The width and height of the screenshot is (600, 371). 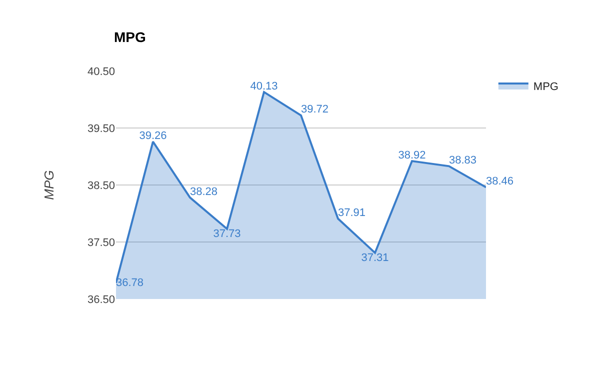 What do you see at coordinates (130, 37) in the screenshot?
I see `chart-title: MPG` at bounding box center [130, 37].